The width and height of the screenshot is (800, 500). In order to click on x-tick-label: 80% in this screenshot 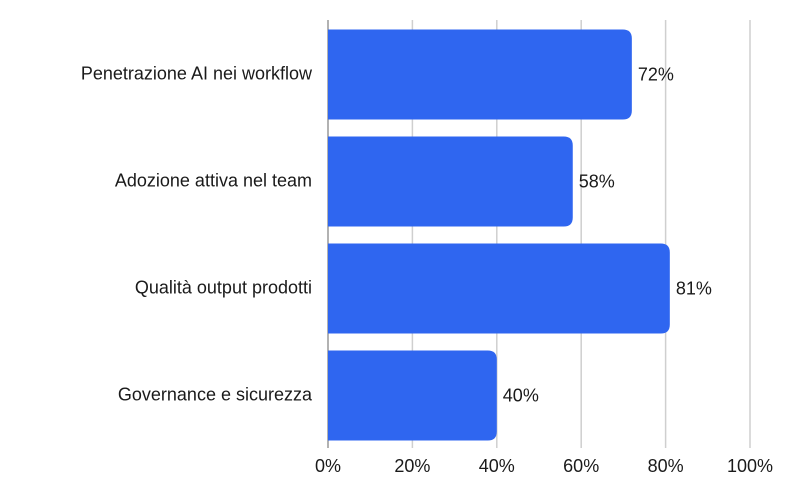, I will do `click(666, 466)`.